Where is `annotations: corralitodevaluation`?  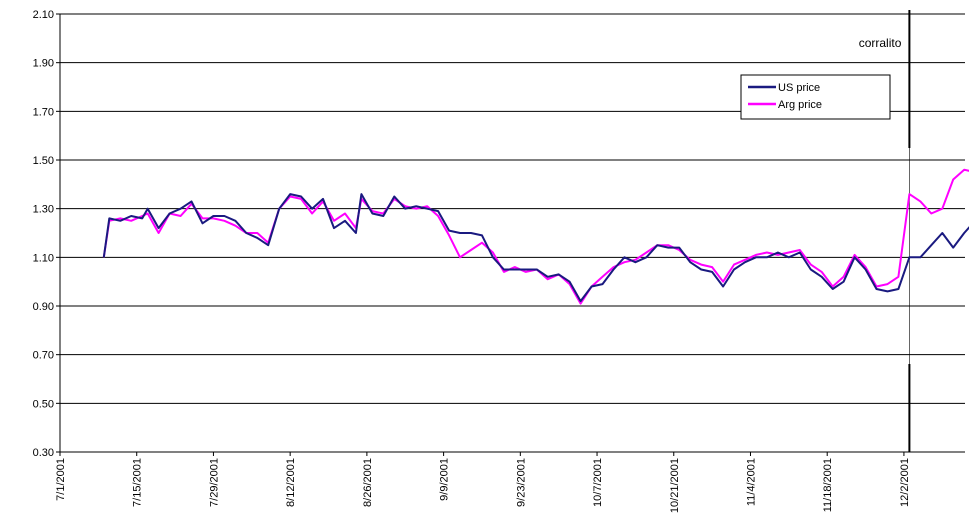 annotations: corralitodevaluation is located at coordinates (885, 231).